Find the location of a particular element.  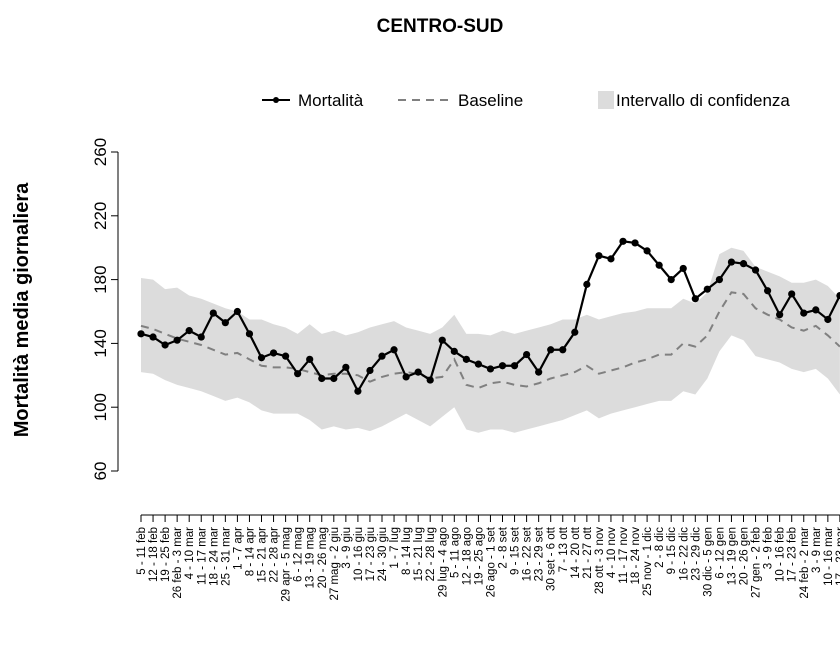

legend-marker is located at coordinates (276, 100).